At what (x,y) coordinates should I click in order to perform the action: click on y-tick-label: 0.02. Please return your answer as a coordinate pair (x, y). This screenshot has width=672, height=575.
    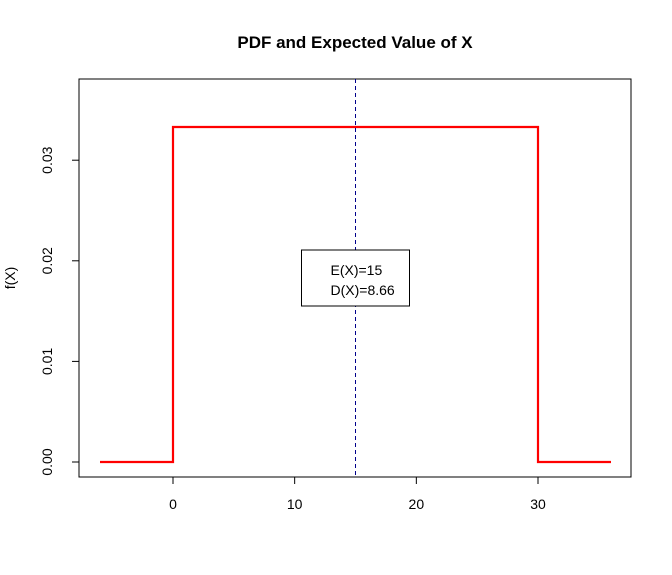
    Looking at the image, I should click on (47, 260).